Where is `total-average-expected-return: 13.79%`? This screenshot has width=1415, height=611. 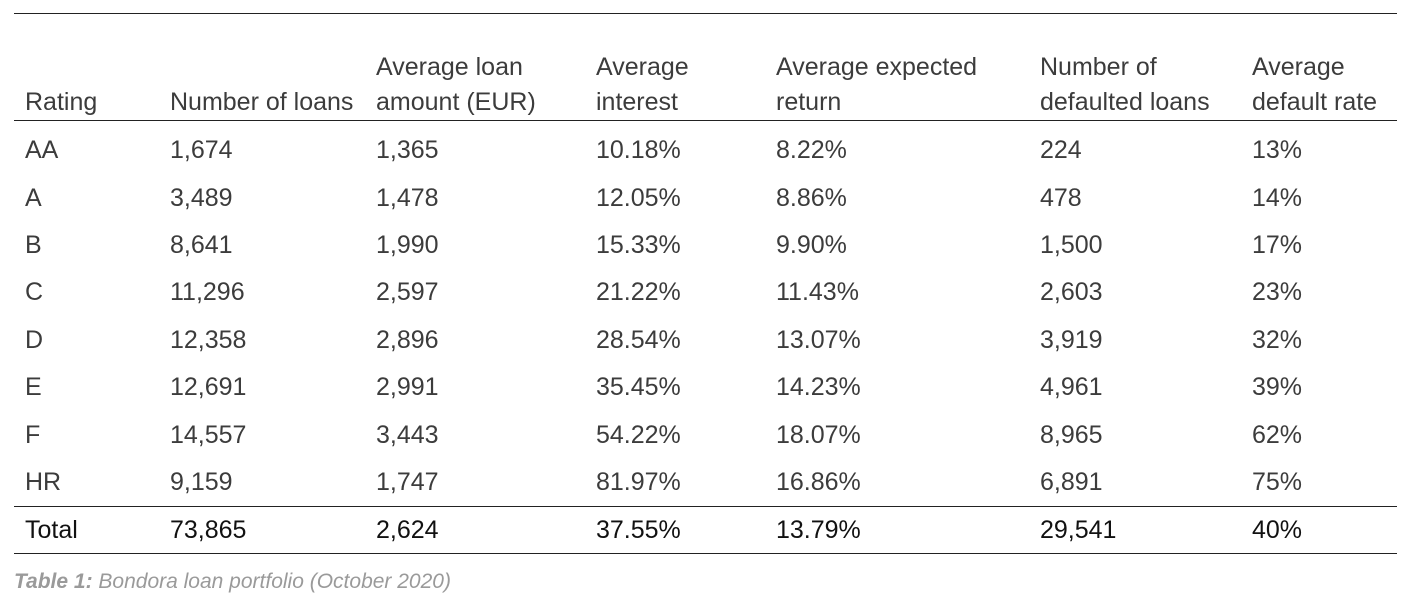
total-average-expected-return: 13.79% is located at coordinates (818, 530).